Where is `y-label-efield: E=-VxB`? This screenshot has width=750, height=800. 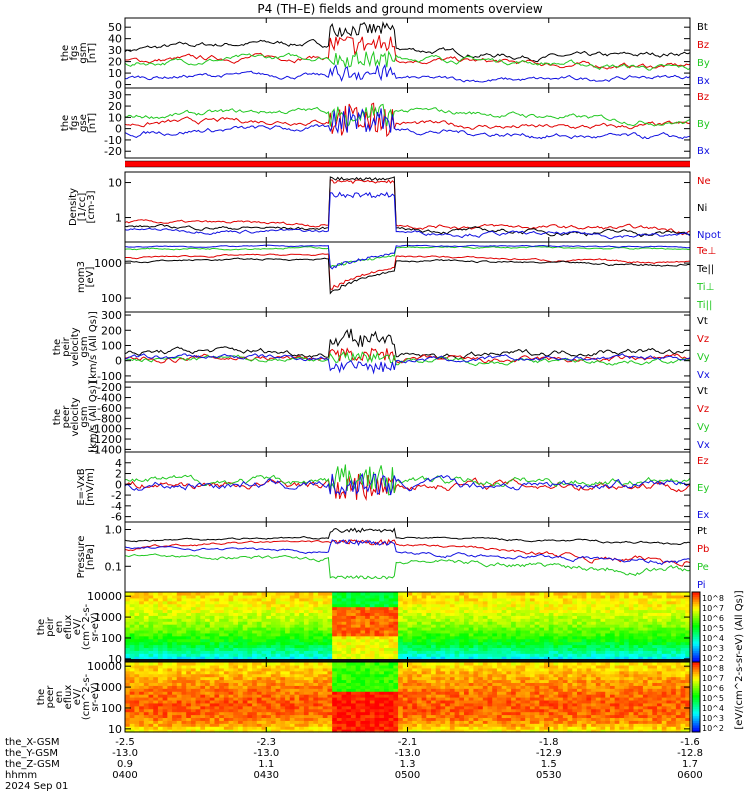 y-label-efield: E=-VxB is located at coordinates (81, 486).